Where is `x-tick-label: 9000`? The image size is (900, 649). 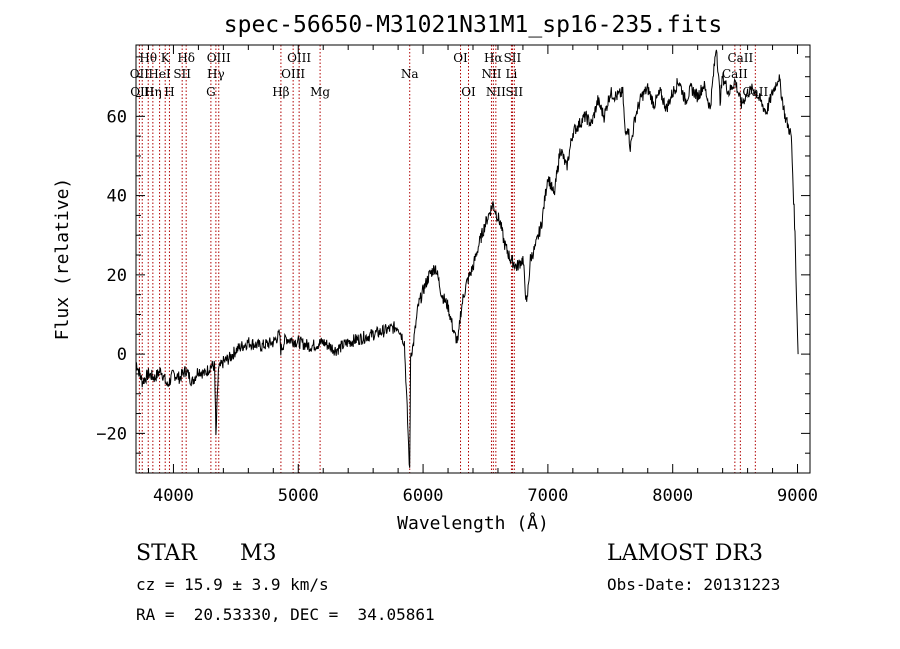 x-tick-label: 9000 is located at coordinates (797, 496).